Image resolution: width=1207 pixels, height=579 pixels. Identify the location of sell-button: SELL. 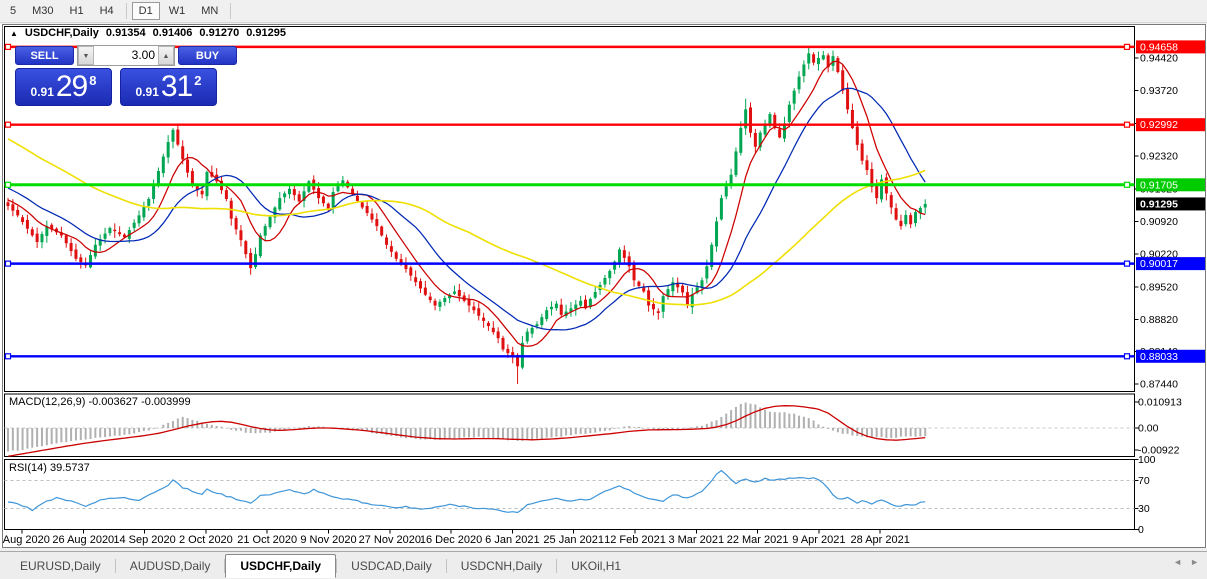
(44, 55).